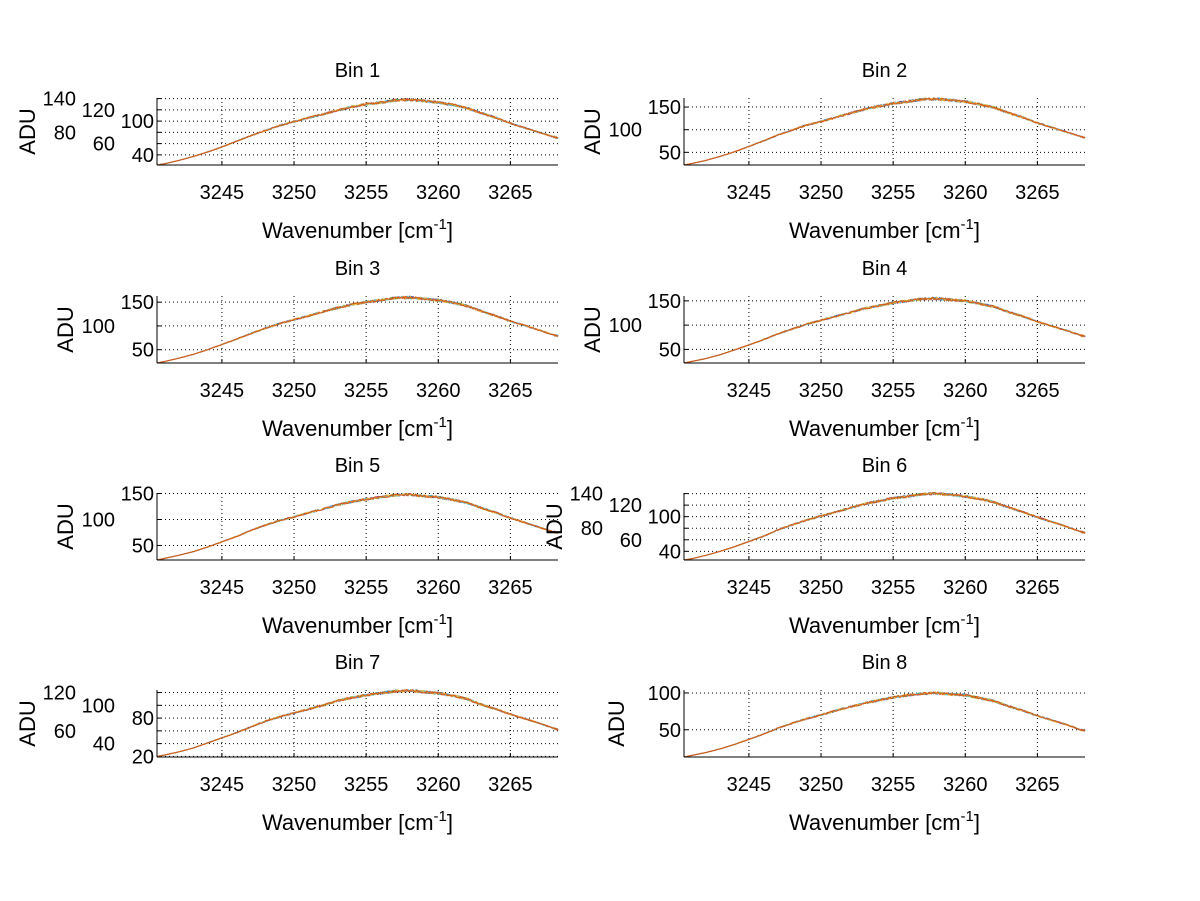  Describe the element at coordinates (885, 269) in the screenshot. I see `subplot-title: Bin 4` at that location.